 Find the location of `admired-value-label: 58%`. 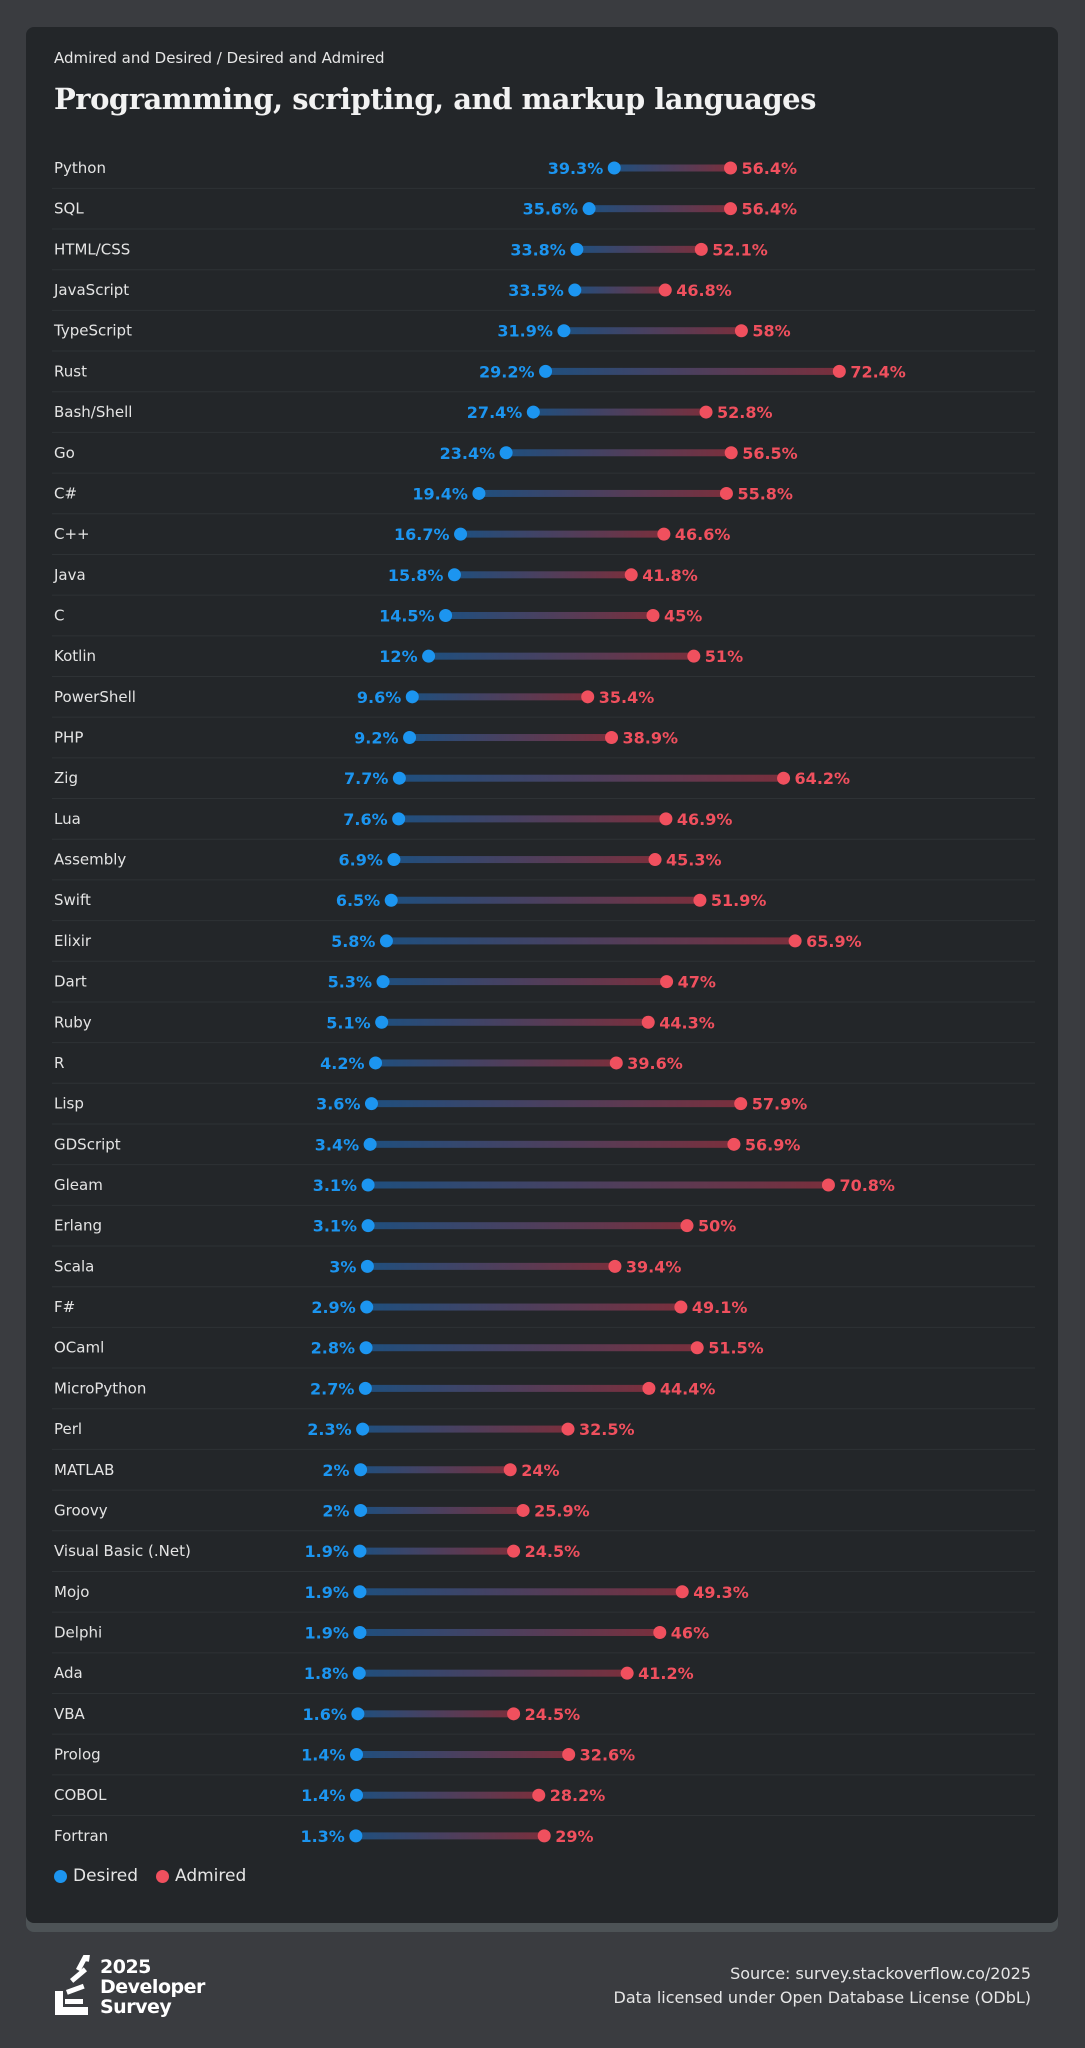

admired-value-label: 58% is located at coordinates (771, 331).